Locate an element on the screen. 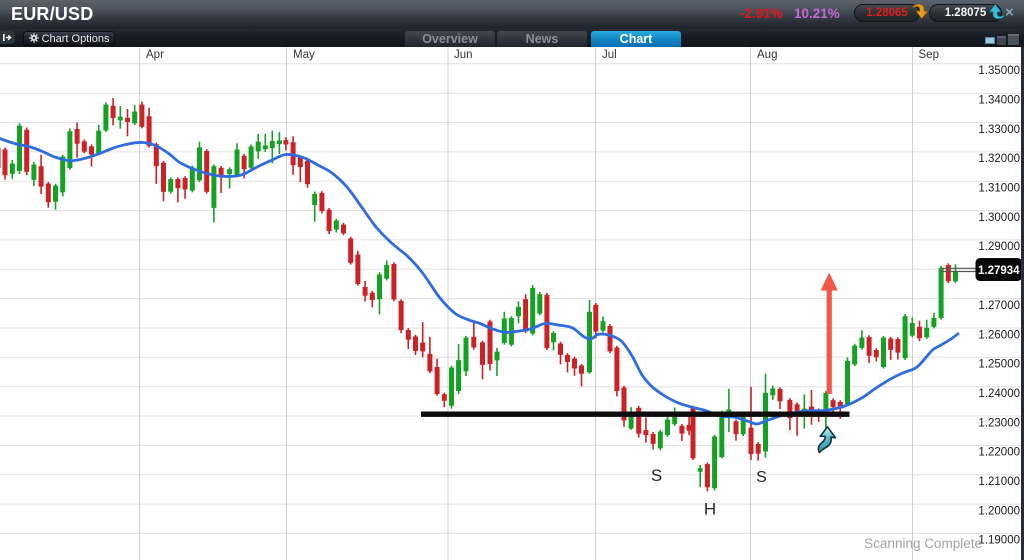 The width and height of the screenshot is (1024, 560). svg-text: 1.23000 is located at coordinates (999, 423).